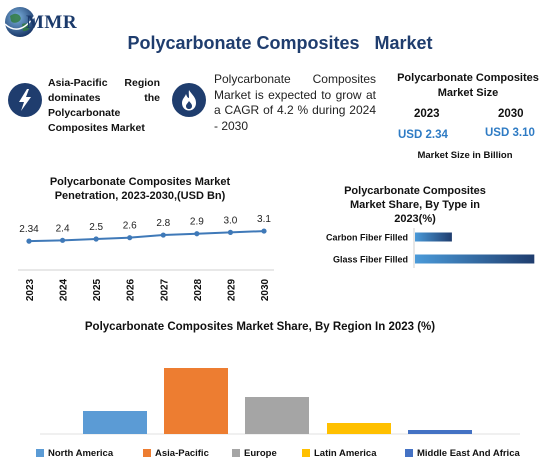 This screenshot has height=463, width=550. Describe the element at coordinates (409, 453) in the screenshot. I see `legend-swatch-middle-east-africa` at that location.